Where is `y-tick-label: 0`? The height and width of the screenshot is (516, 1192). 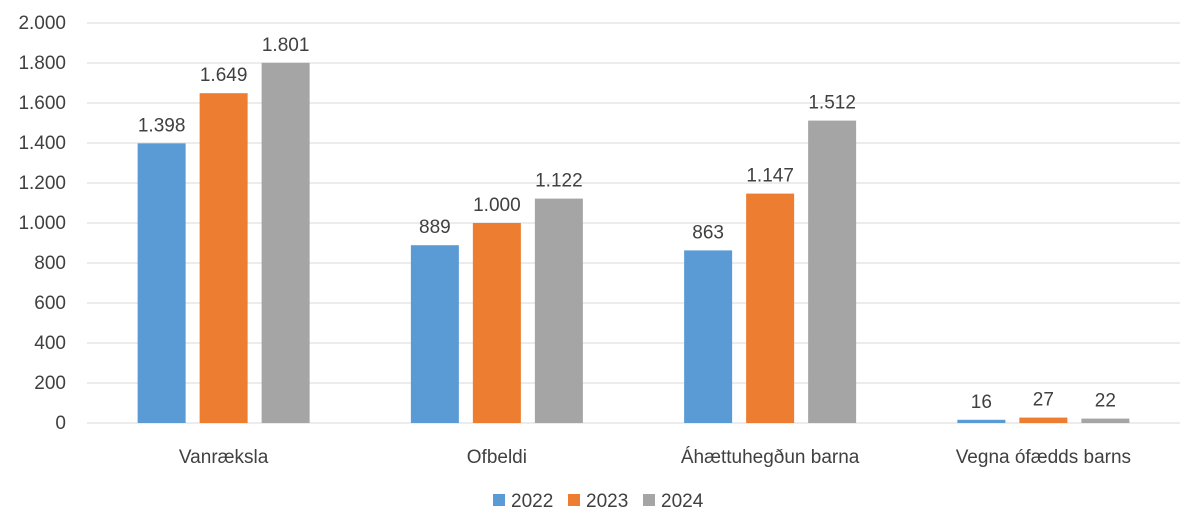
y-tick-label: 0 is located at coordinates (60, 423).